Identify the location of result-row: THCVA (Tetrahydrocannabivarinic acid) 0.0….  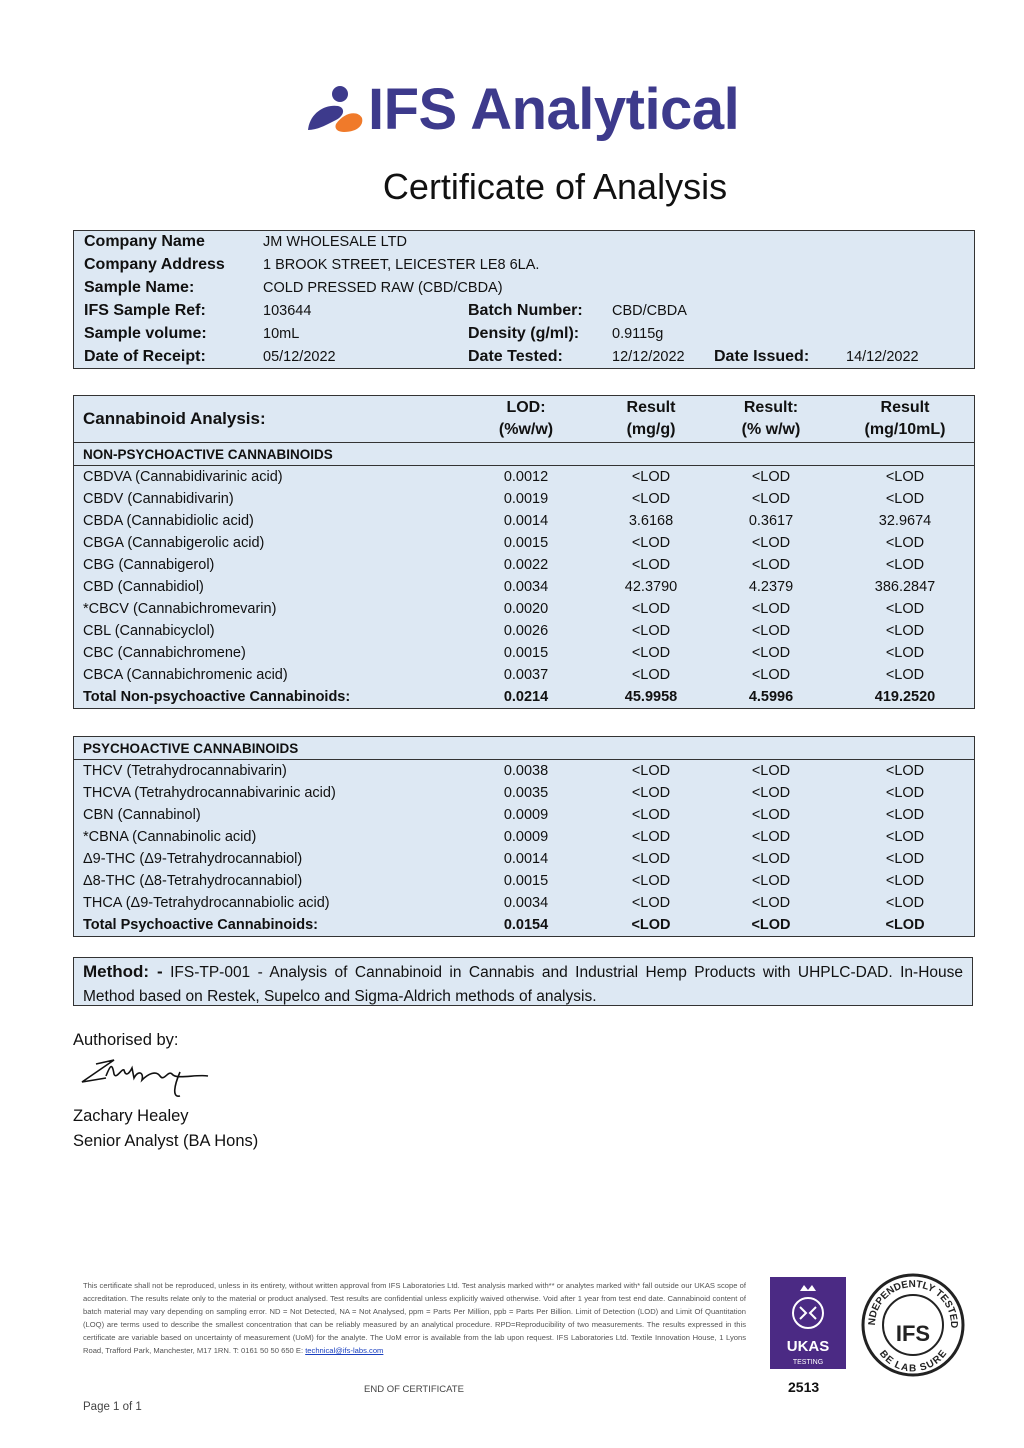
(524, 793).